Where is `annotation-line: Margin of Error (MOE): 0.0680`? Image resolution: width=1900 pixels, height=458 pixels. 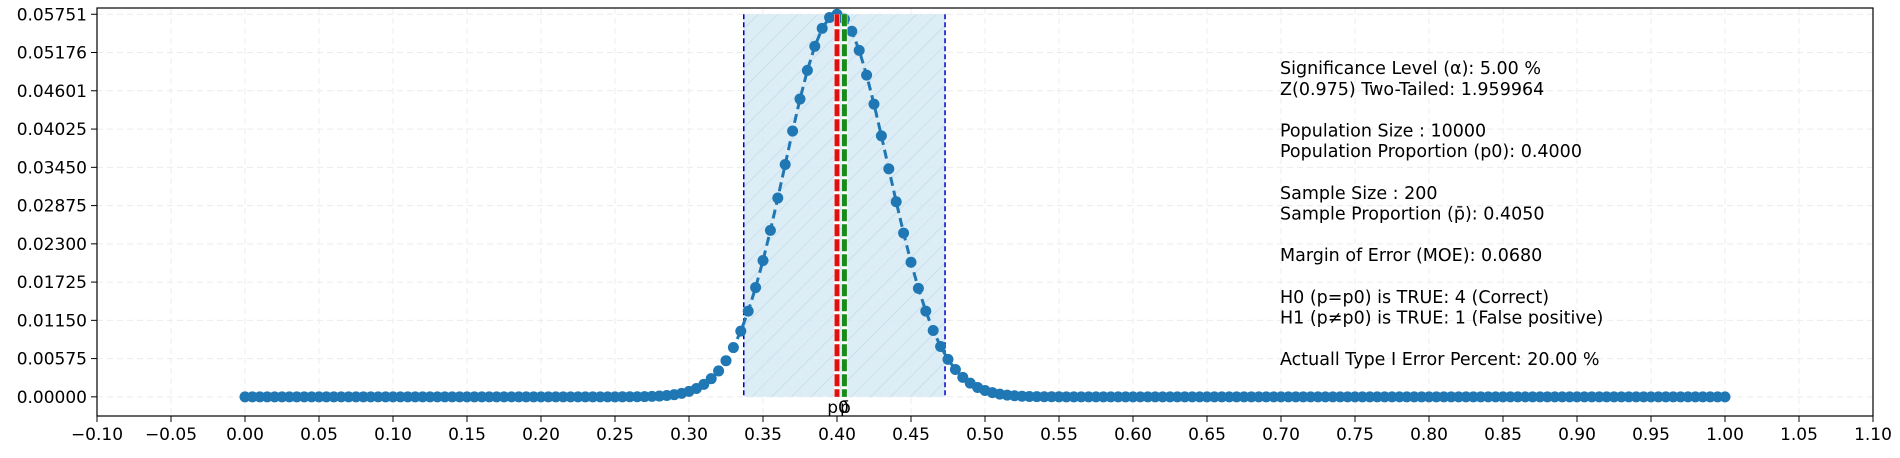
annotation-line: Margin of Error (MOE): 0.0680 is located at coordinates (1411, 256).